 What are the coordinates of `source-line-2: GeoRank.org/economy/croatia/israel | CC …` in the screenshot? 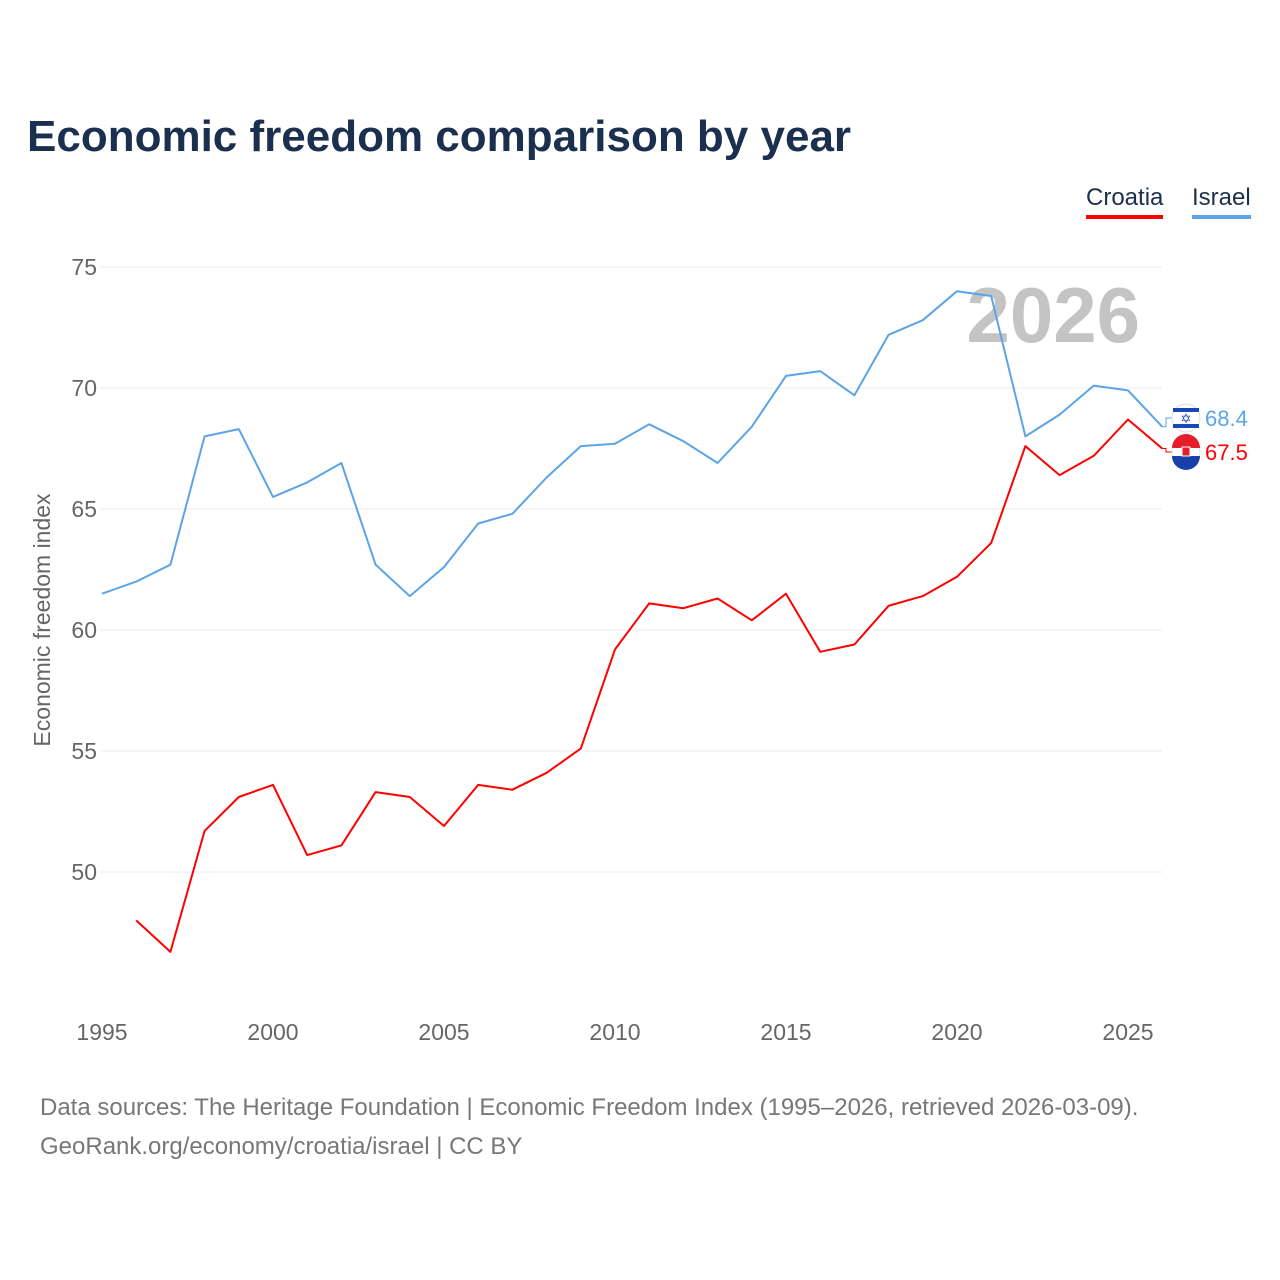 It's located at (281, 1146).